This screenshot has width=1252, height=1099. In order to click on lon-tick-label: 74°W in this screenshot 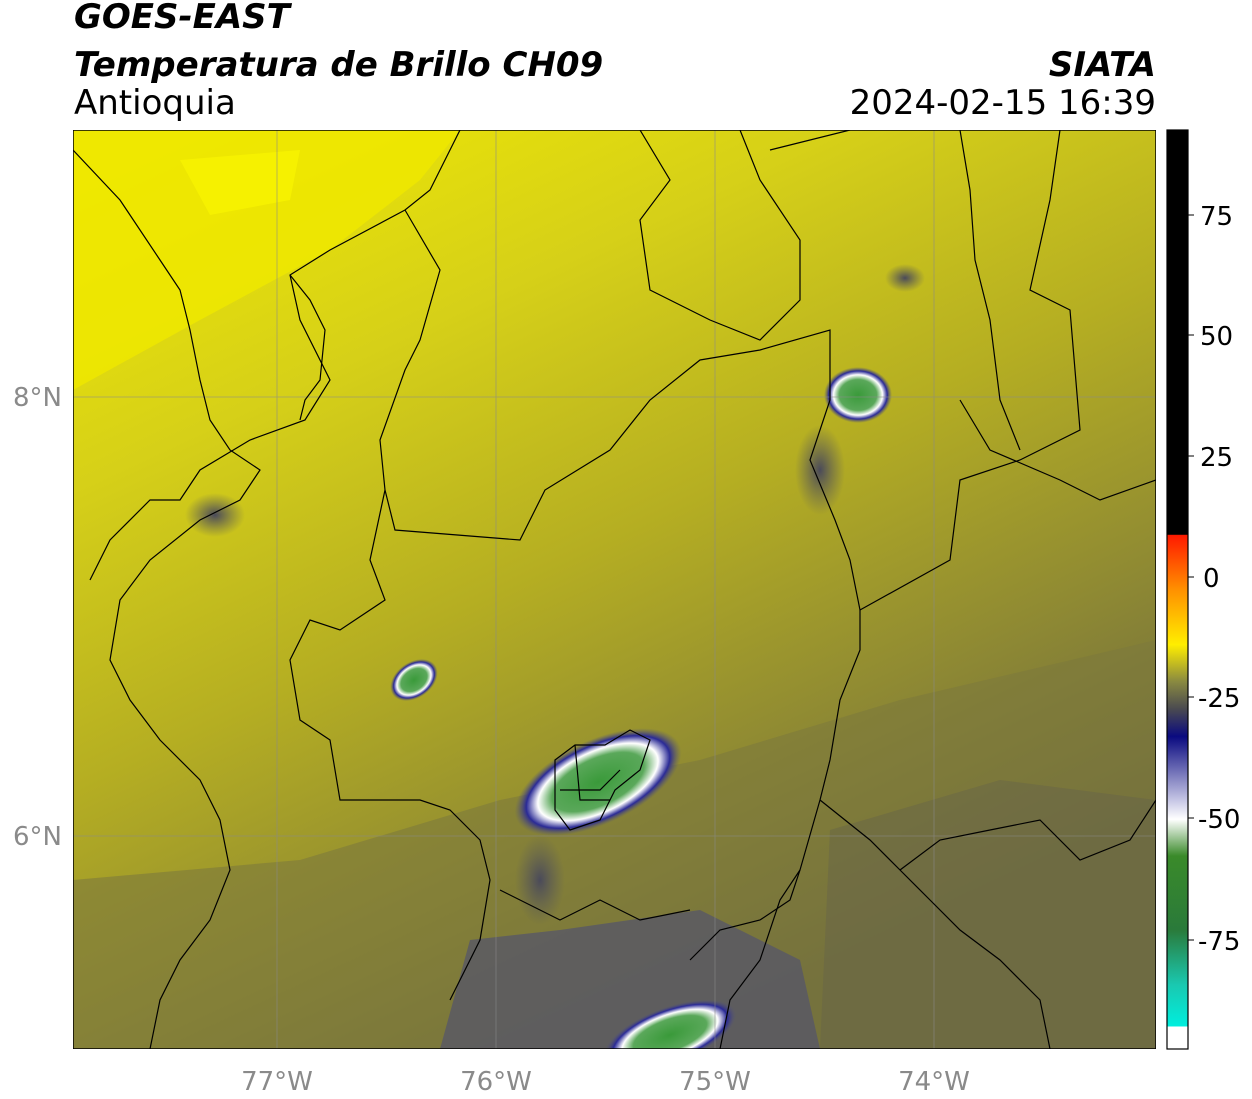, I will do `click(934, 1082)`.